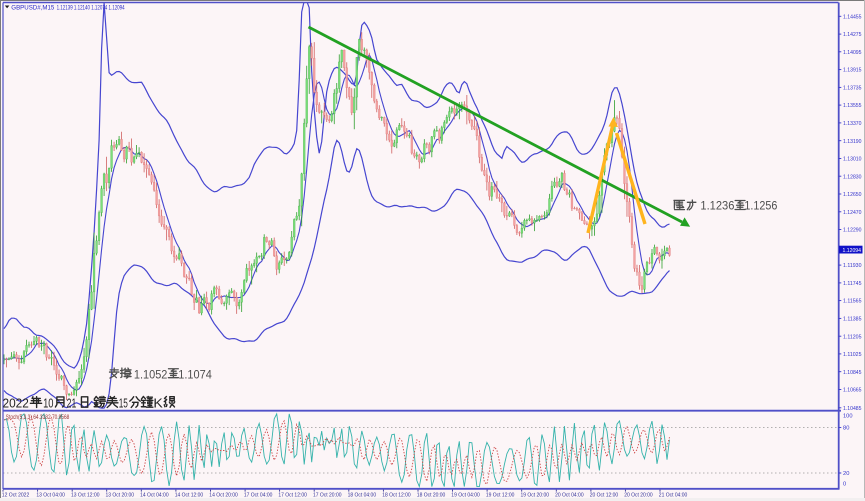 Image resolution: width=865 pixels, height=501 pixels. What do you see at coordinates (717, 207) in the screenshot?
I see `svg-text: 1.1236` at bounding box center [717, 207].